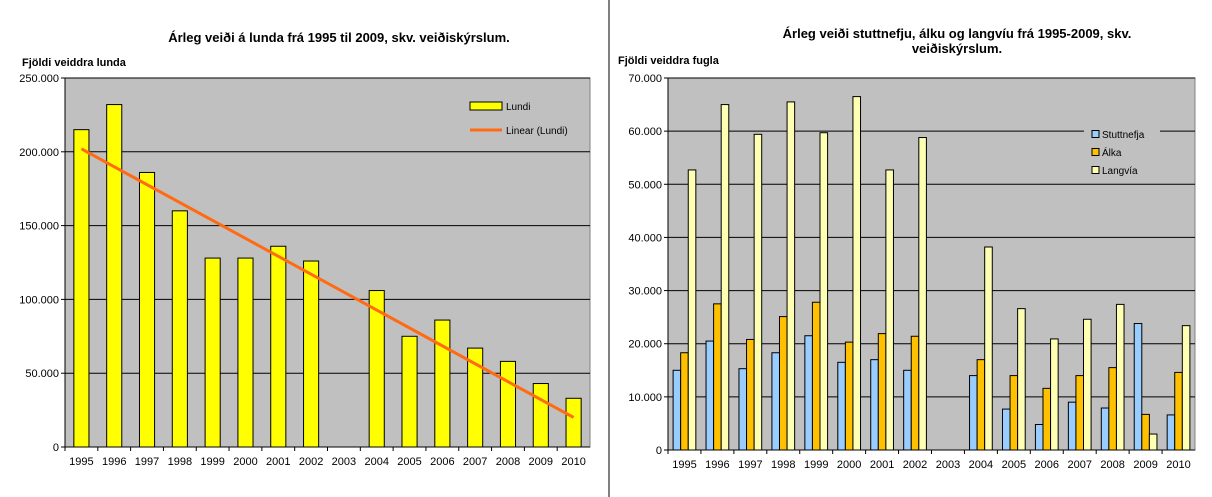 The image size is (1212, 497). Describe the element at coordinates (409, 391) in the screenshot. I see `left-chart-bar-lundi-2005` at that location.